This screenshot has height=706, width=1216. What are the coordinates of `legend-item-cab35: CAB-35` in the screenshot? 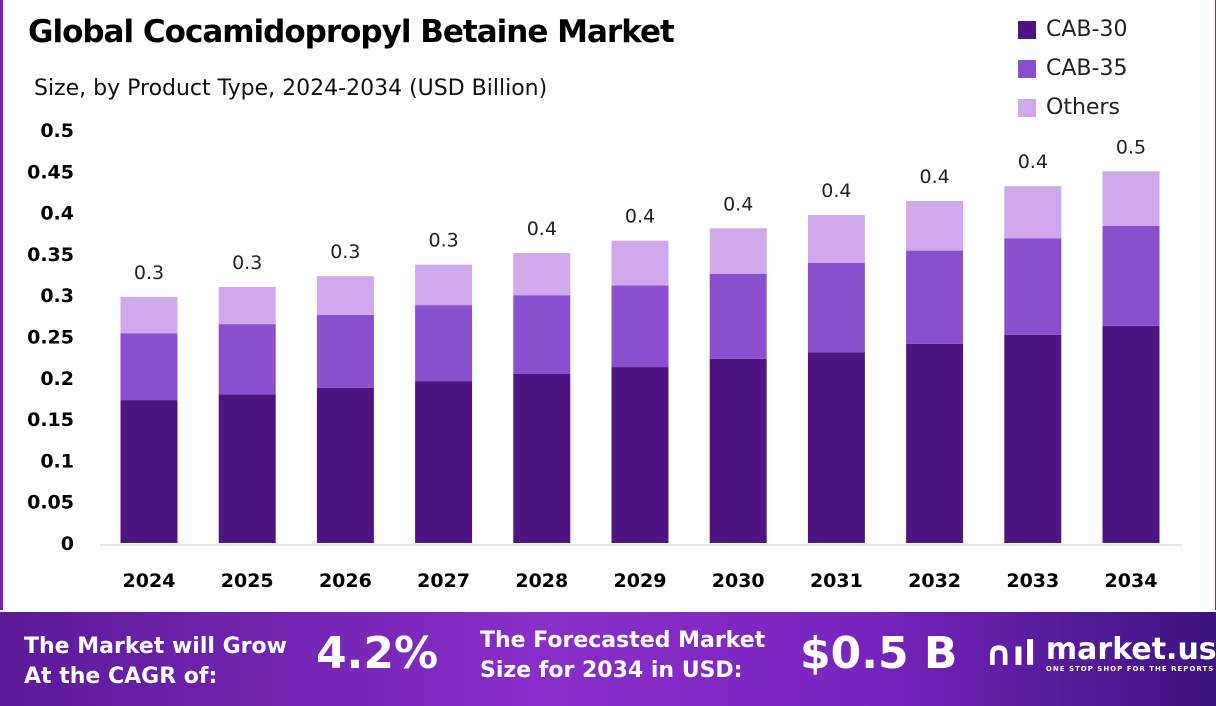 It's located at (1072, 68).